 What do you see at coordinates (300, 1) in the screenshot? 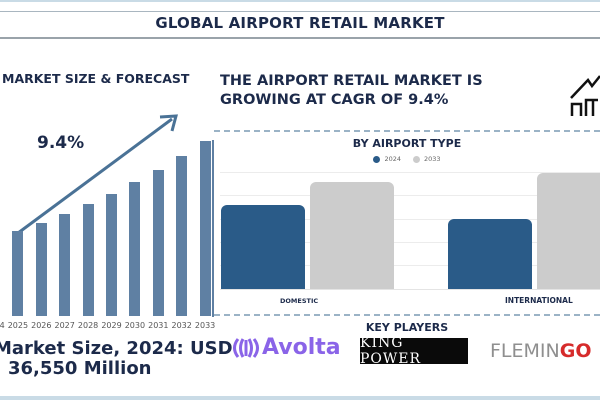
I see `top-border` at bounding box center [300, 1].